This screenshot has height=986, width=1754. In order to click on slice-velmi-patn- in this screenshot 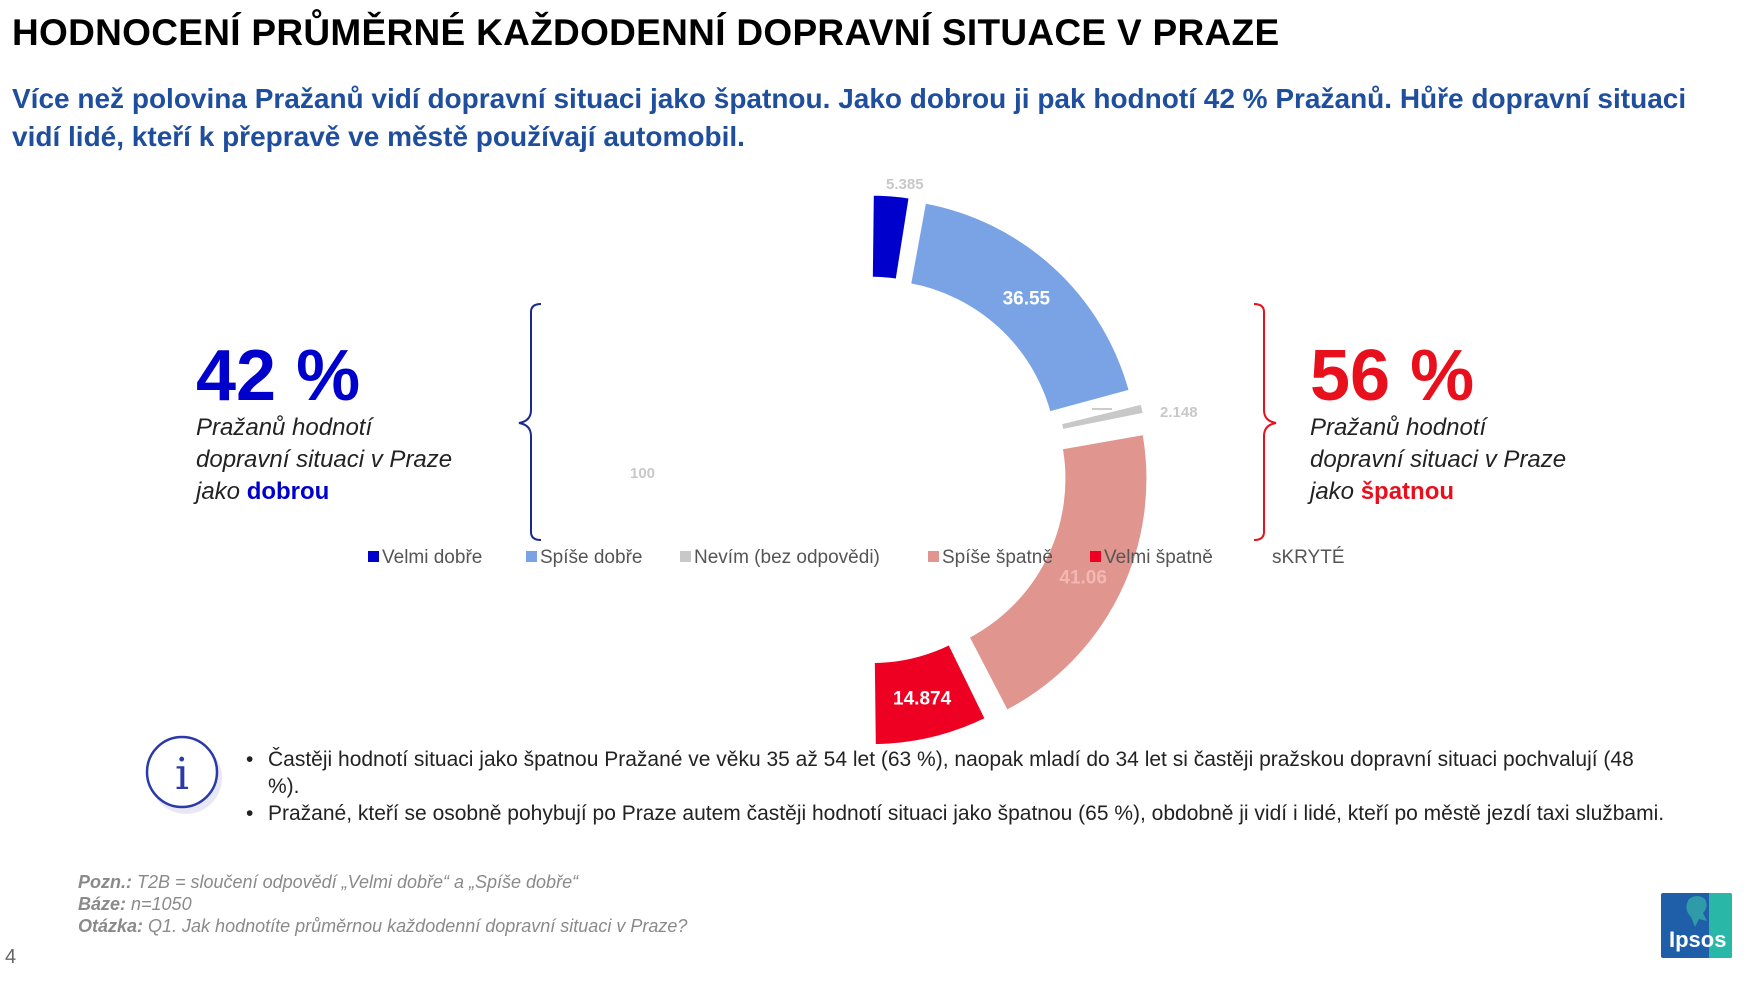, I will do `click(930, 694)`.